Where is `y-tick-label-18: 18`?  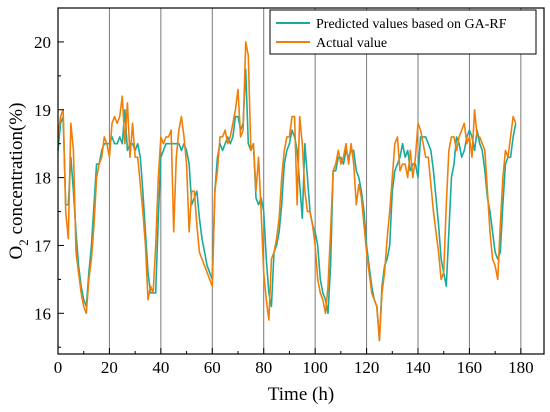
y-tick-label-18: 18 is located at coordinates (42, 178).